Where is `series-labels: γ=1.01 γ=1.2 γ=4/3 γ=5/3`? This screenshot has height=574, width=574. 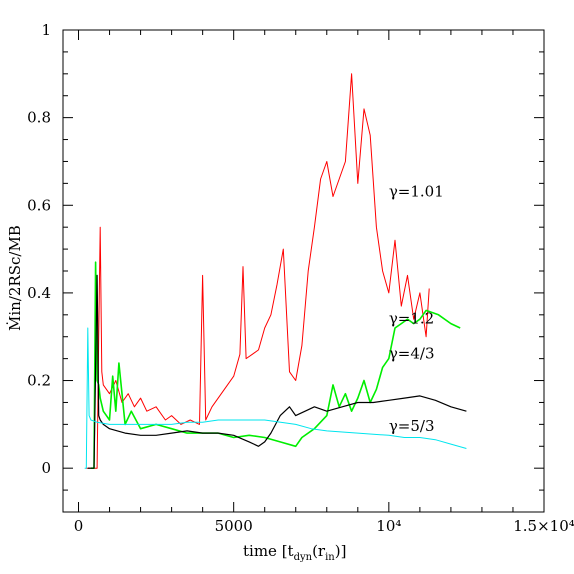 series-labels: γ=1.01 γ=1.2 γ=4/3 γ=5/3 is located at coordinates (416, 309).